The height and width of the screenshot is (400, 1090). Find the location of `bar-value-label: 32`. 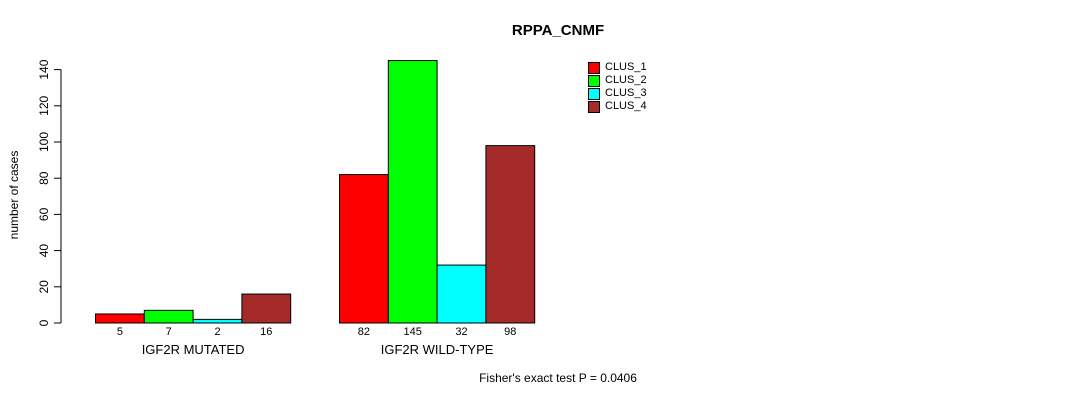

bar-value-label: 32 is located at coordinates (461, 332).